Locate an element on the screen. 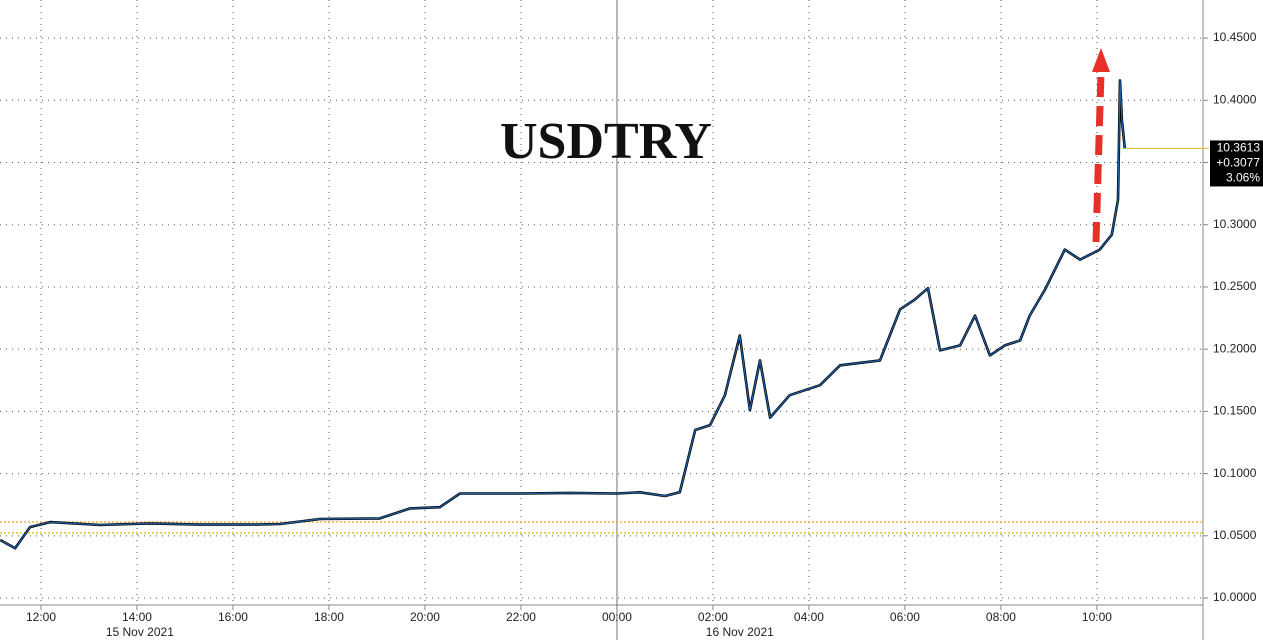 Image resolution: width=1263 pixels, height=640 pixels. y-tick-label: 10.1500 is located at coordinates (1235, 411).